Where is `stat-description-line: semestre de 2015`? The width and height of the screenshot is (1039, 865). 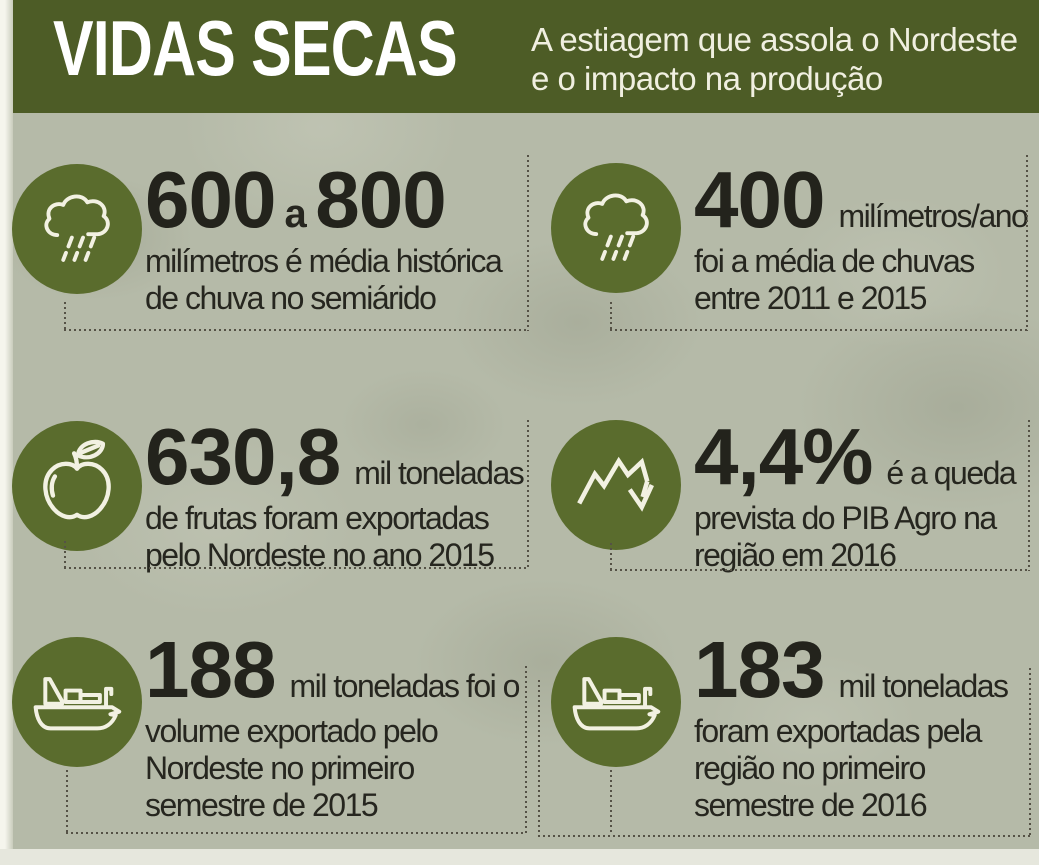 stat-description-line: semestre de 2015 is located at coordinates (262, 805).